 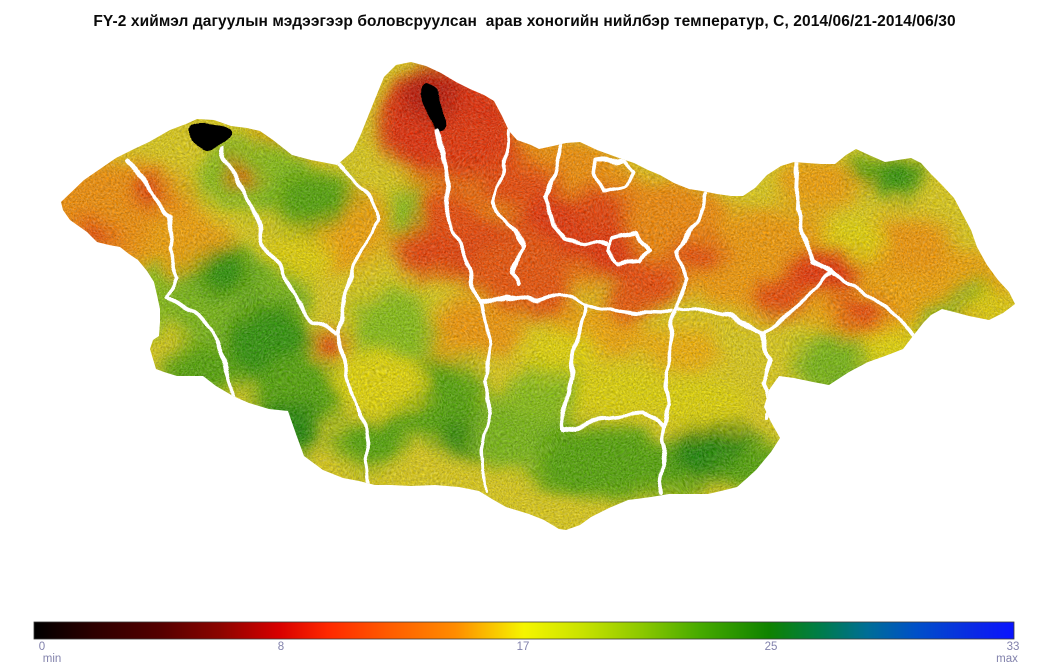 I want to click on colorbar-tick-33: 33, so click(x=1013, y=647).